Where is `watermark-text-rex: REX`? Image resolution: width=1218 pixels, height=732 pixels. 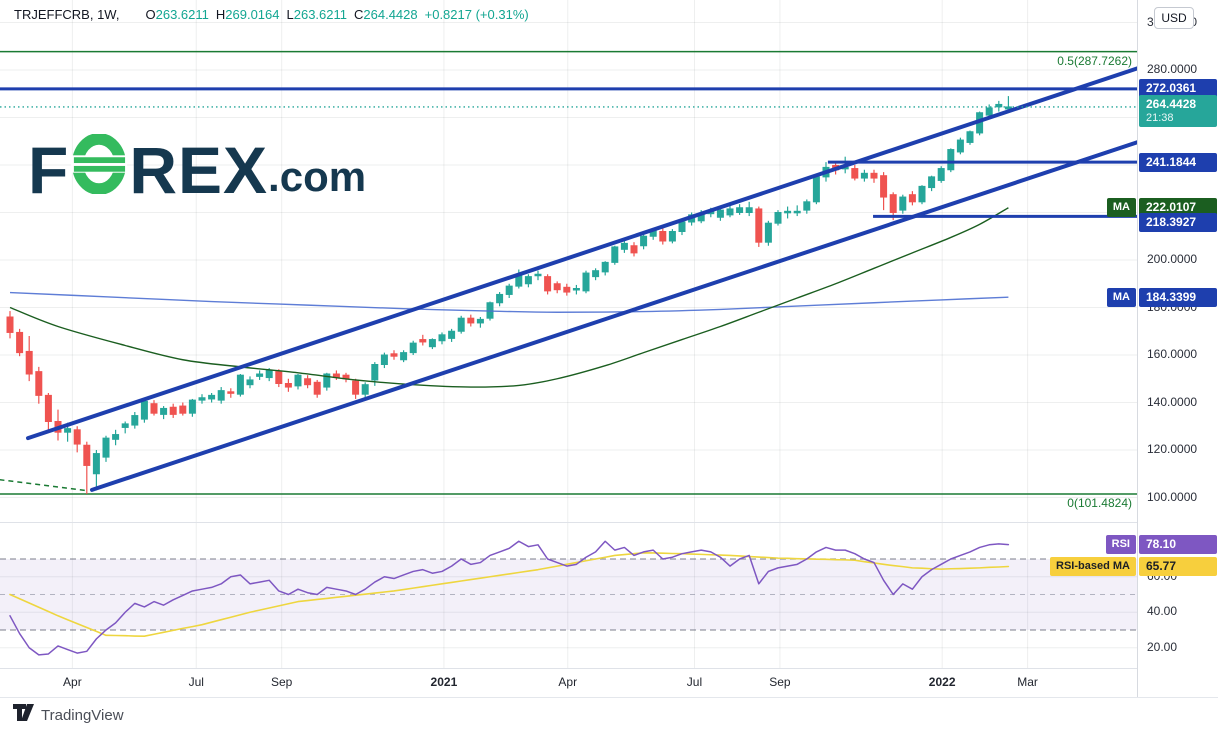 watermark-text-rex: REX is located at coordinates (199, 170).